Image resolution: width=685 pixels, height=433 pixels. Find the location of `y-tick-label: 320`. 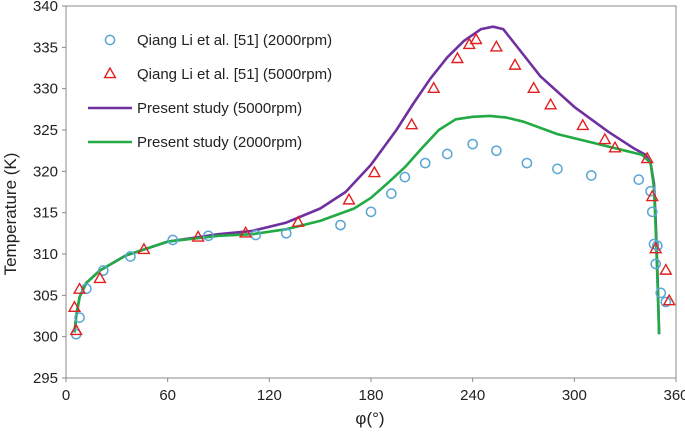

y-tick-label: 320 is located at coordinates (45, 171).